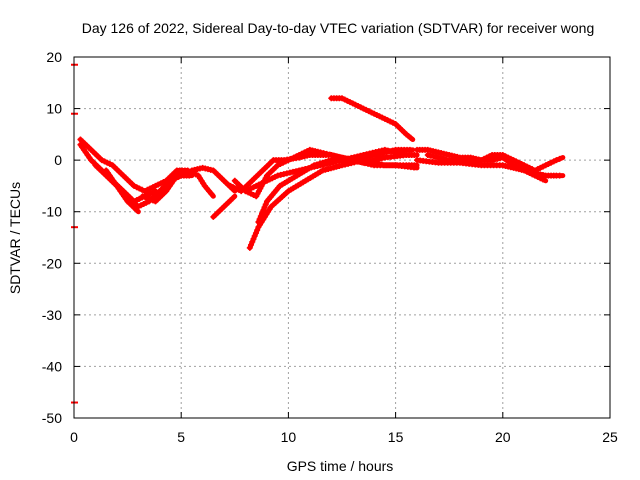 Image resolution: width=640 pixels, height=480 pixels. Describe the element at coordinates (122, 191) in the screenshot. I see `series-track-d` at that location.